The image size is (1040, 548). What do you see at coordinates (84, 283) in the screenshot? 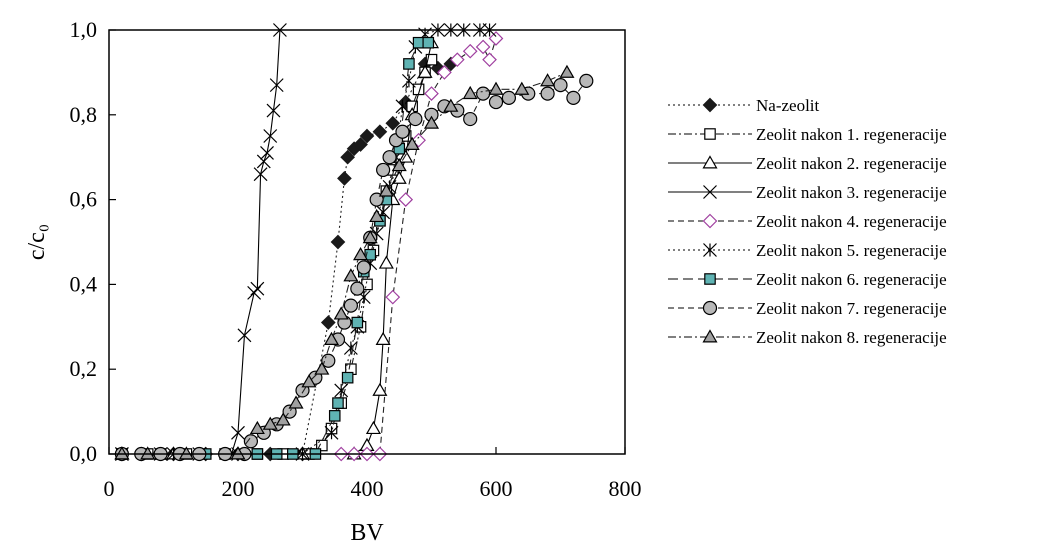
I see `y-tick-label: 0,4` at bounding box center [84, 283].